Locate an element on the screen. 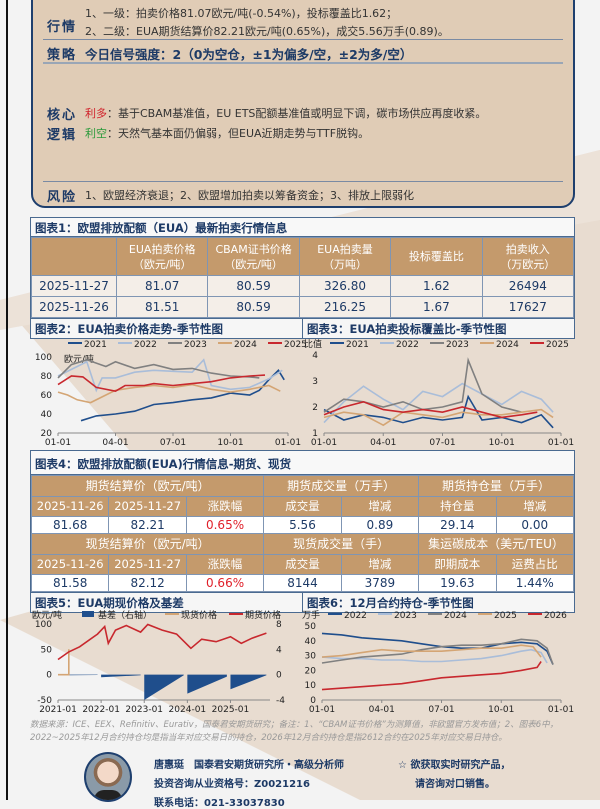  x-tick-label: 2021-01 is located at coordinates (58, 710).